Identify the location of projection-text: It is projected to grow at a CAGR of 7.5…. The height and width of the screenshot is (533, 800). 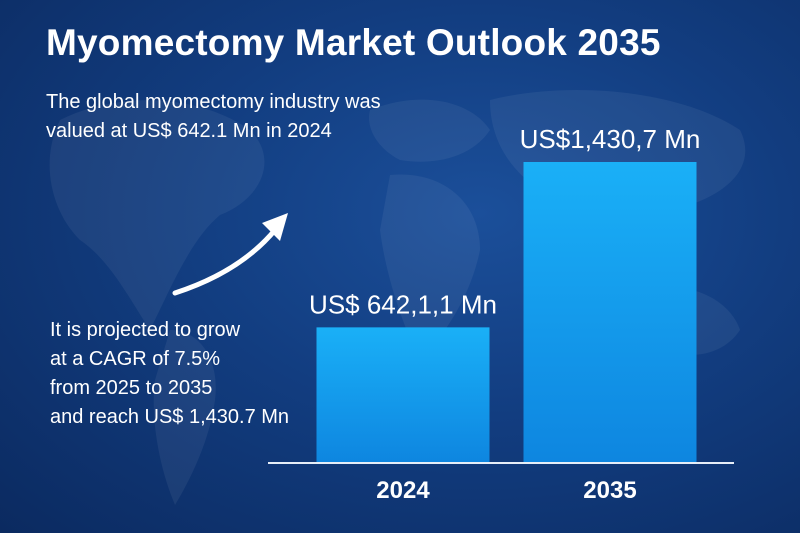
(190, 374).